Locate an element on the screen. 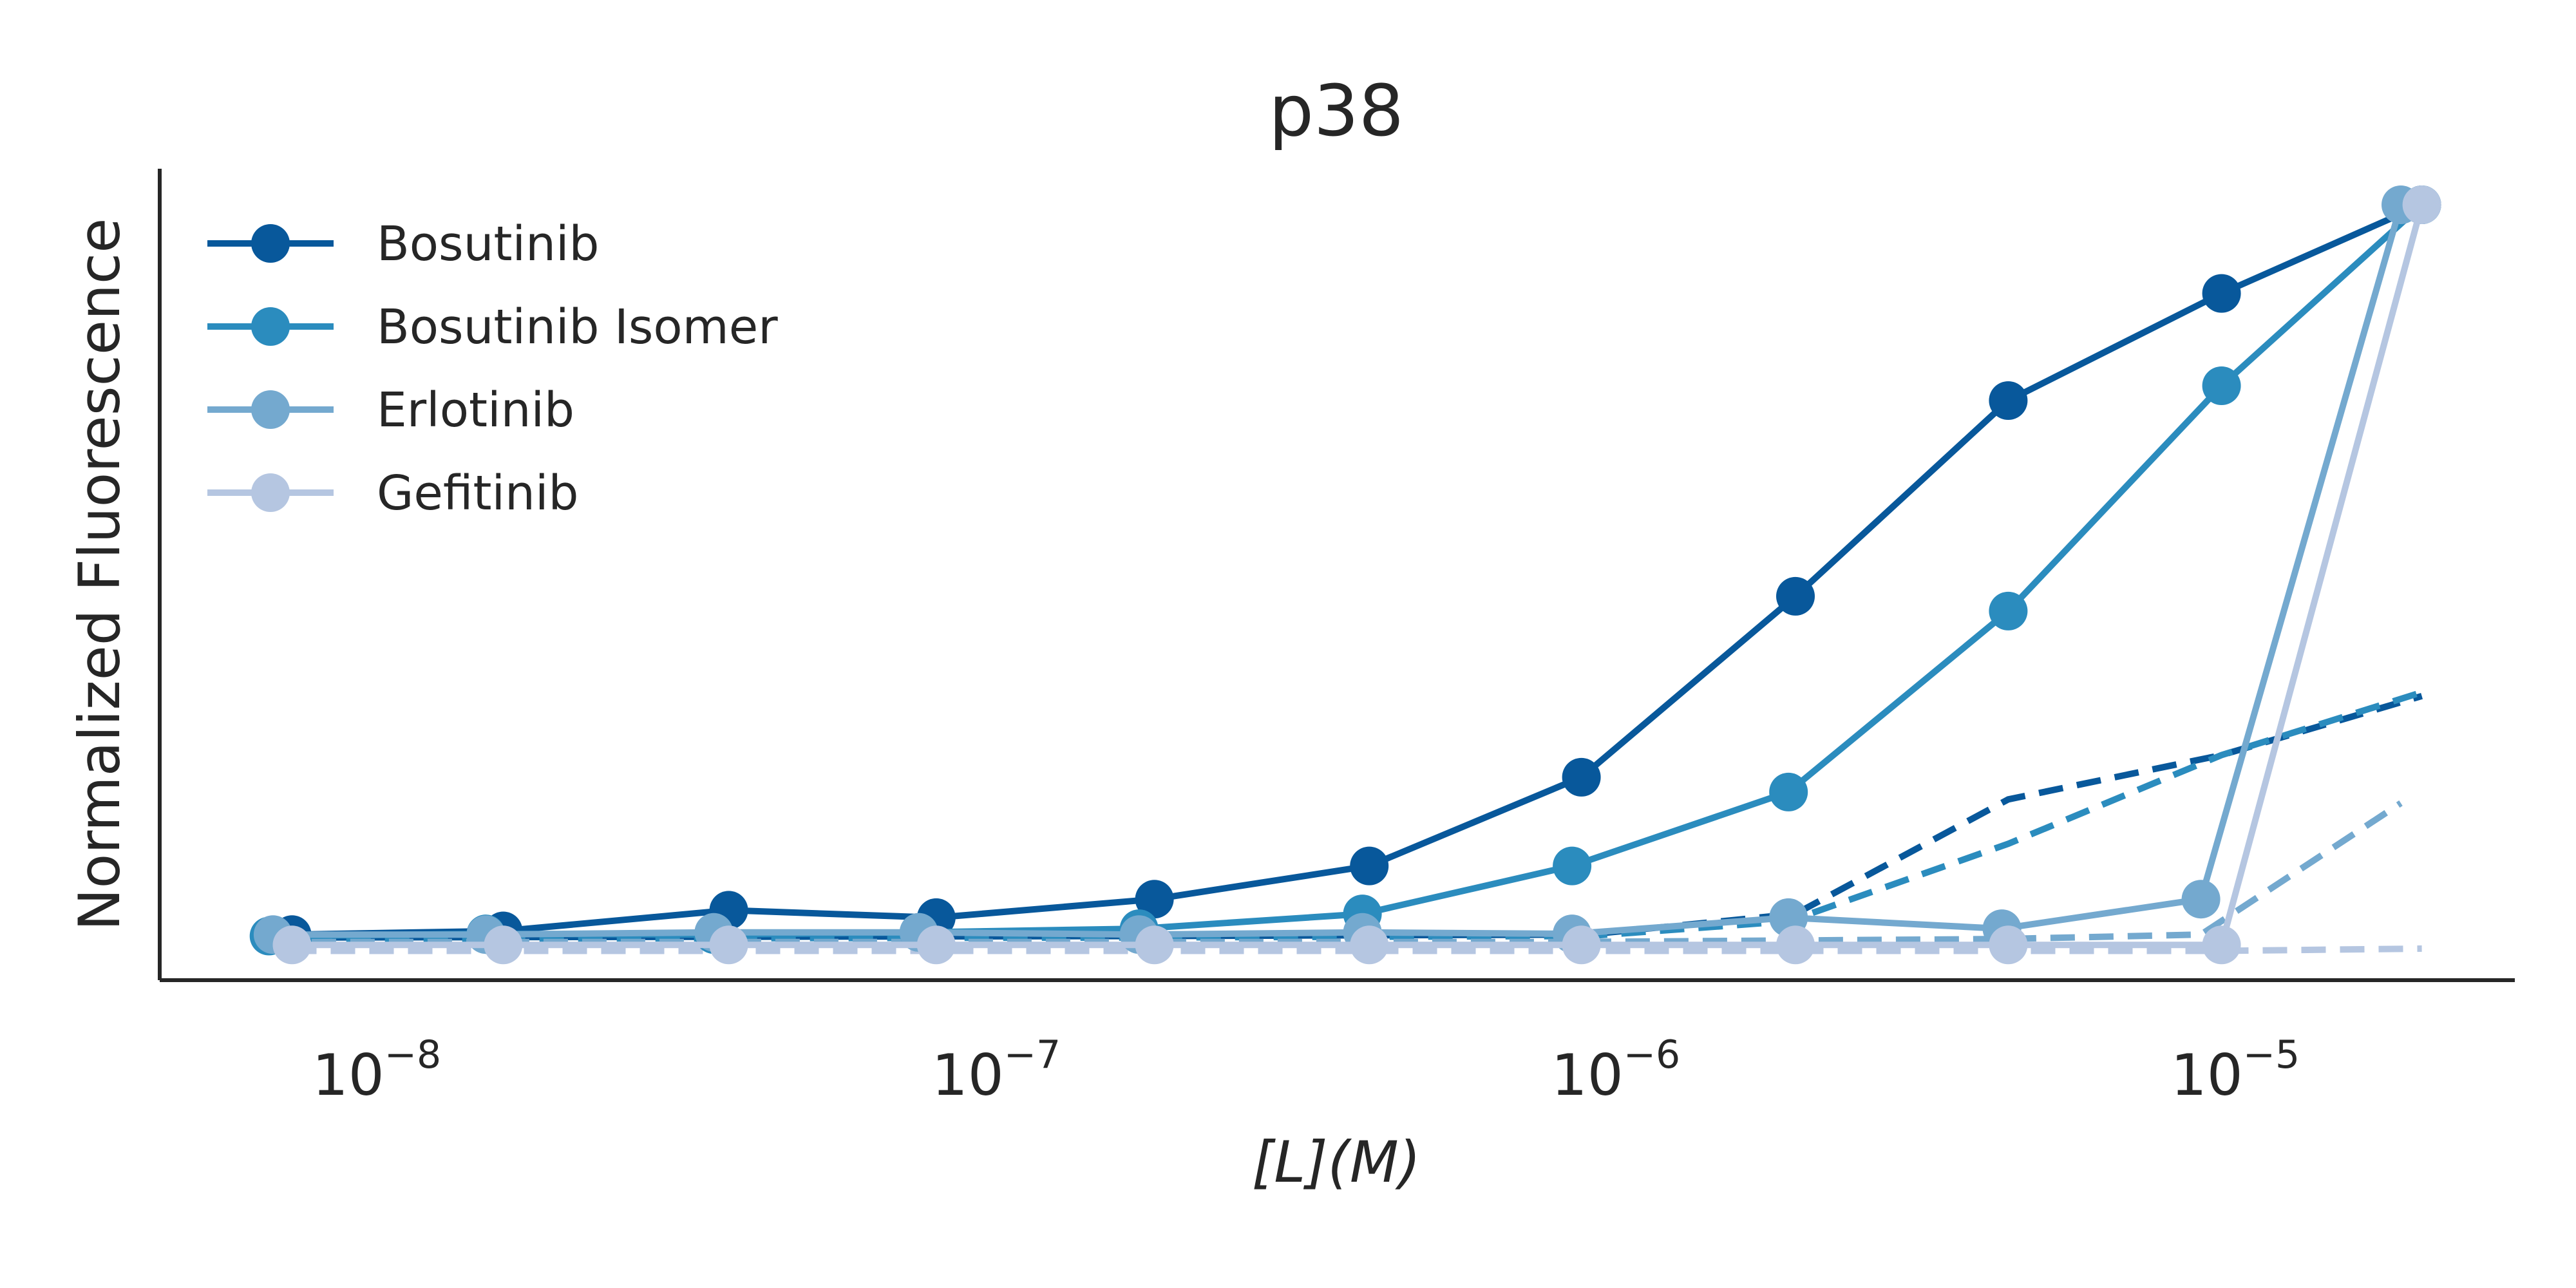 This screenshot has height=1288, width=2576. x-tick-label-1: 10⁻⁷ is located at coordinates (997, 1070).